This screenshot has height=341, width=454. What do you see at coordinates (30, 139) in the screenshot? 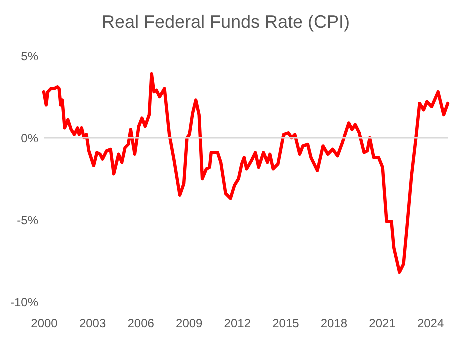
I see `y-tick-label: 0%` at bounding box center [30, 139].